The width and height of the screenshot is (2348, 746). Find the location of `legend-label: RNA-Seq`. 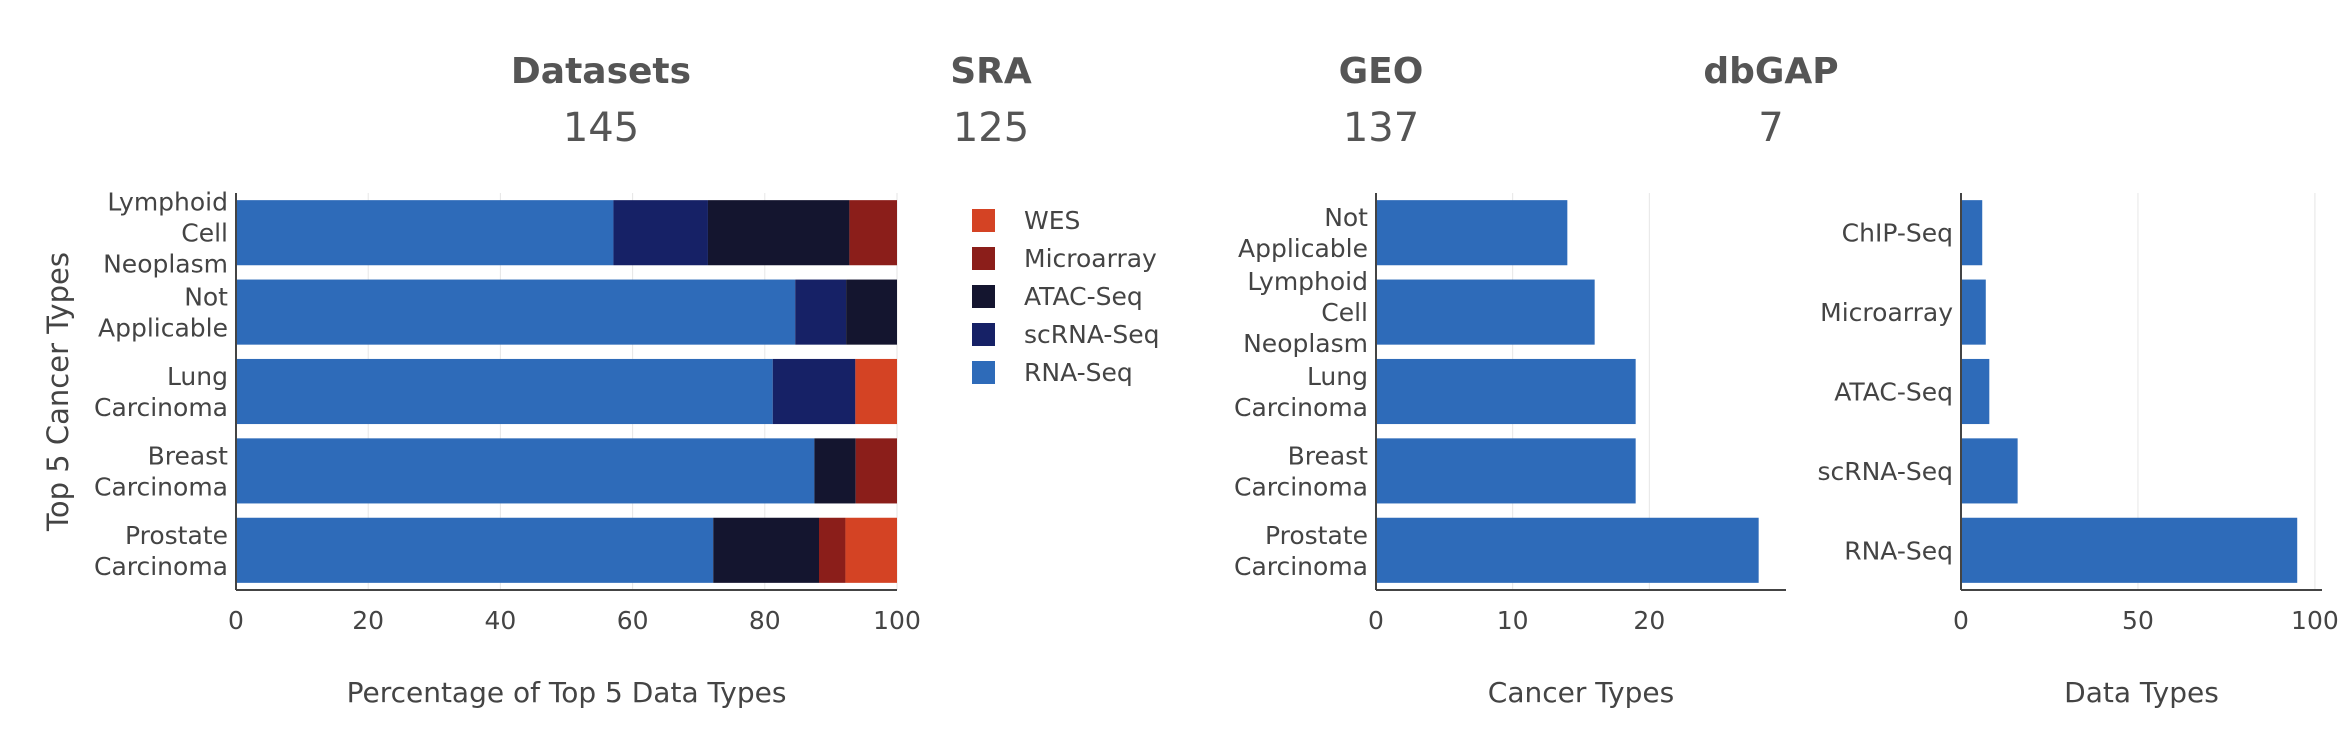

legend-label: RNA-Seq is located at coordinates (1078, 372).